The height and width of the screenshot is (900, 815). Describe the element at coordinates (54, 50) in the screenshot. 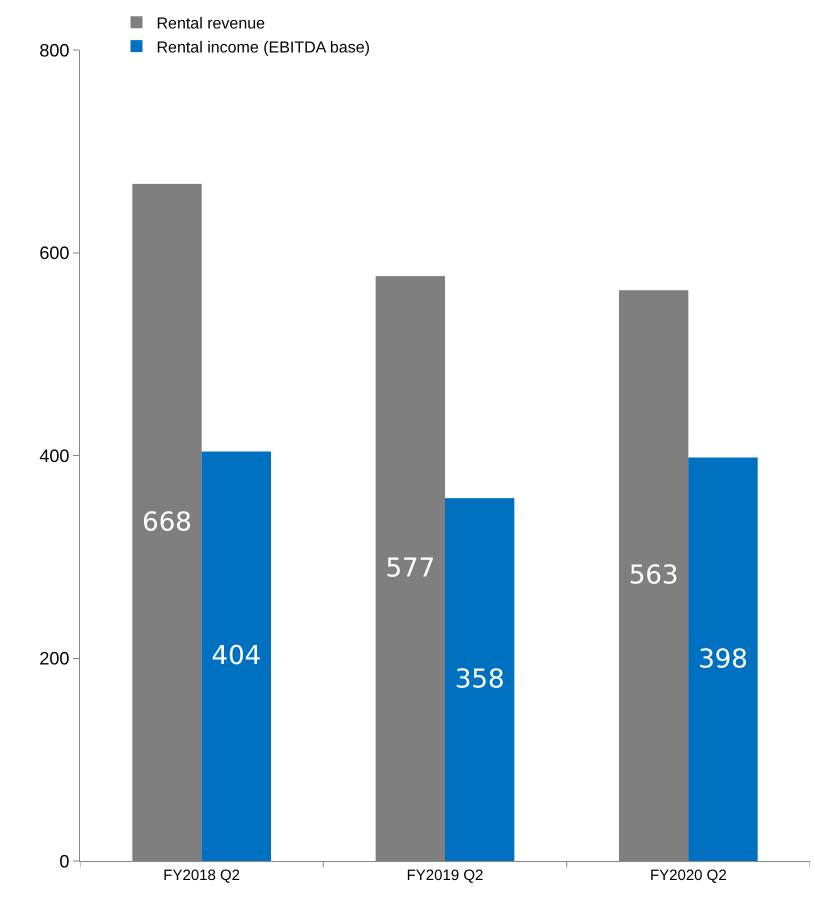

I see `y-tick-label: 800` at that location.